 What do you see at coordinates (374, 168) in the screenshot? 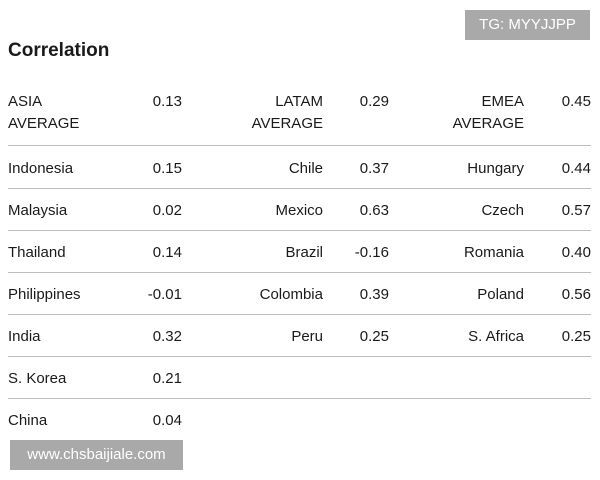
I see `latam-value: 0.37` at bounding box center [374, 168].